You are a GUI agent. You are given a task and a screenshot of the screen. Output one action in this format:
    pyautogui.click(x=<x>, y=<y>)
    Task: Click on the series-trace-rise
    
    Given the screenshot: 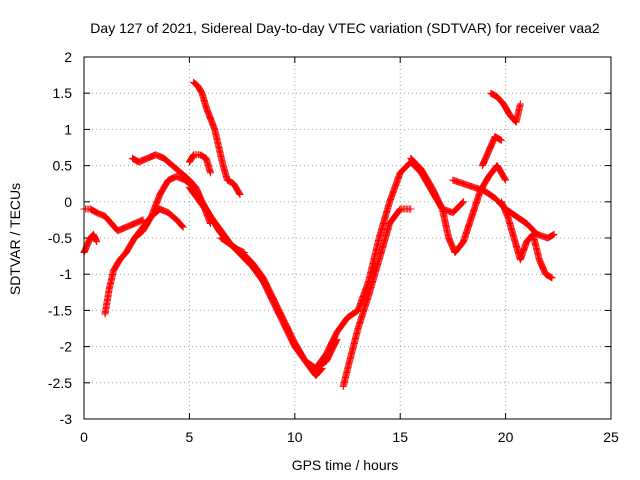 What is the action you would take?
    pyautogui.click(x=389, y=265)
    